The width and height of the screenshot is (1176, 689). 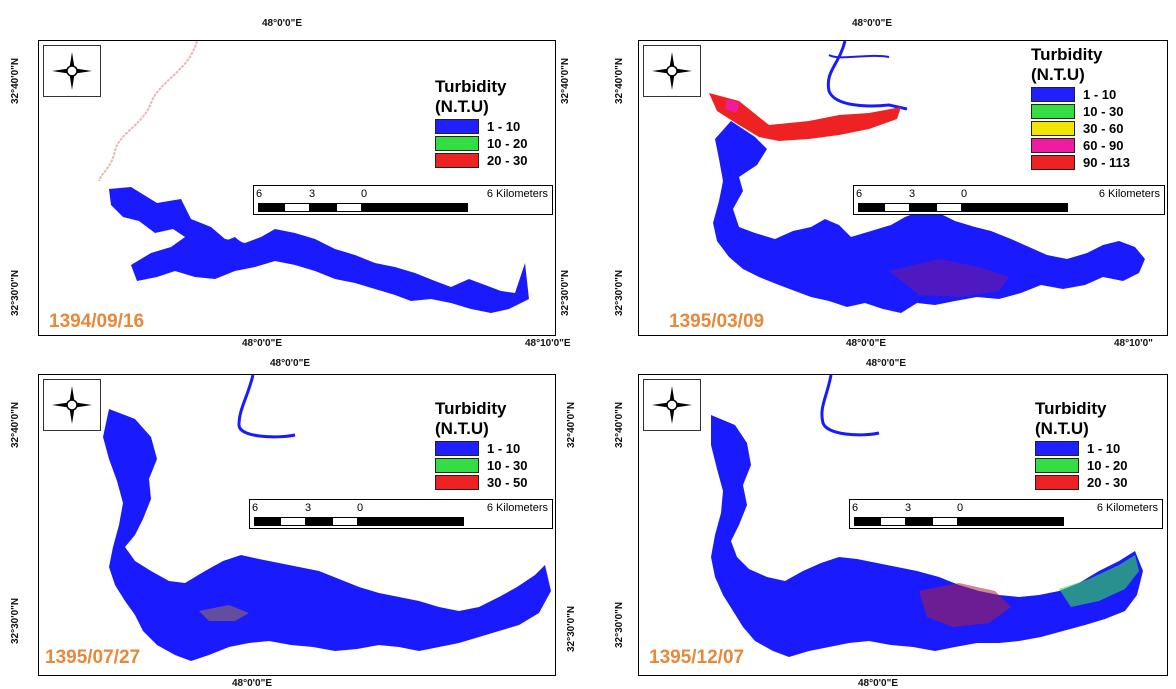 What do you see at coordinates (717, 321) in the screenshot?
I see `acquisition-date: 1395/03/09` at bounding box center [717, 321].